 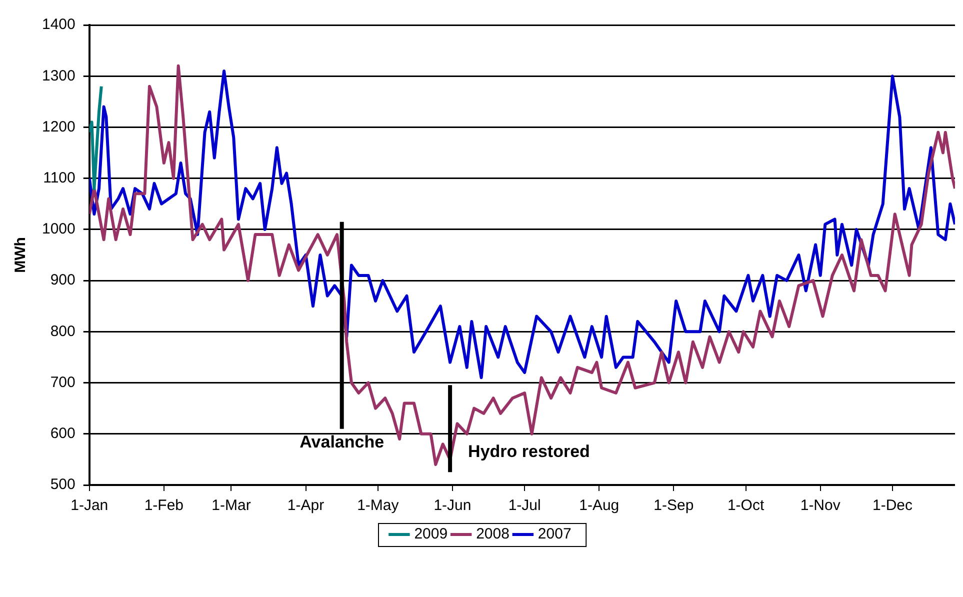 What do you see at coordinates (59, 229) in the screenshot?
I see `y-tick-label: 1000` at bounding box center [59, 229].